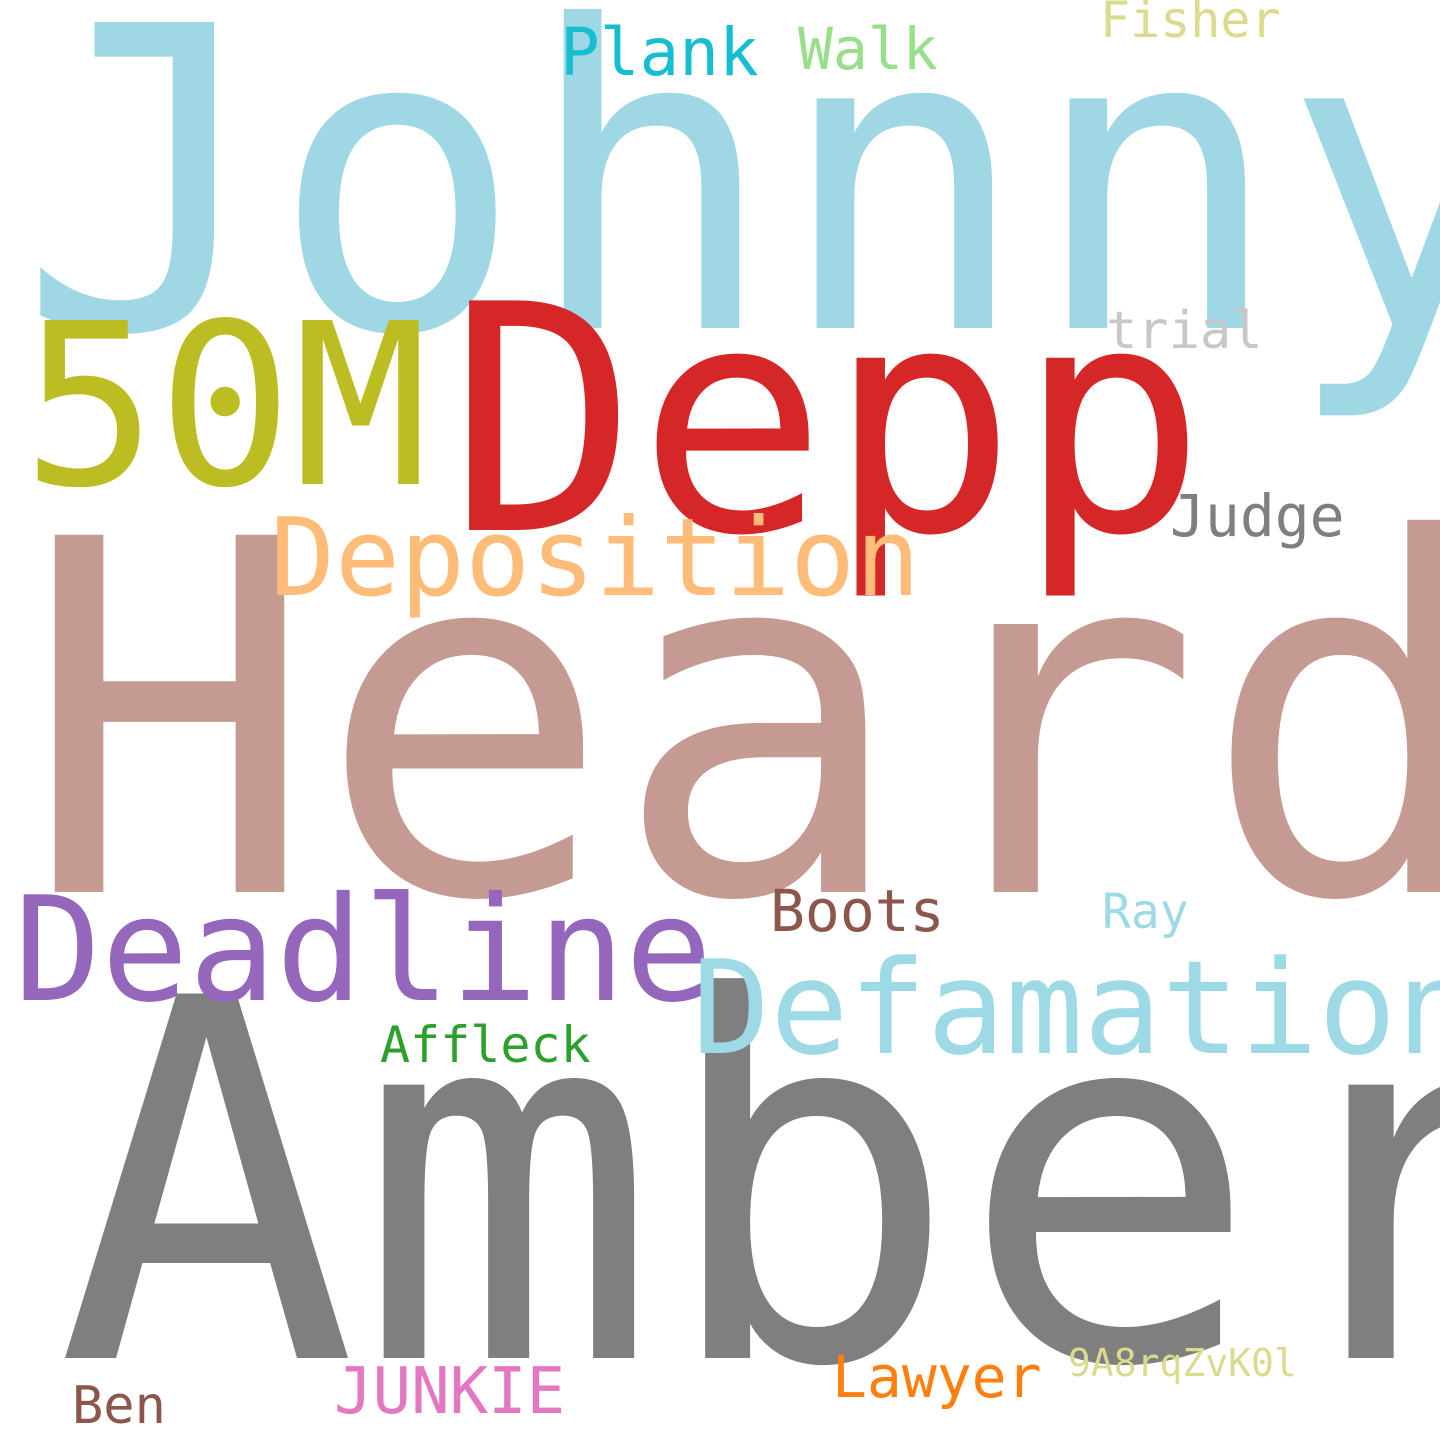  What do you see at coordinates (857, 911) in the screenshot?
I see `word-boots: Boots` at bounding box center [857, 911].